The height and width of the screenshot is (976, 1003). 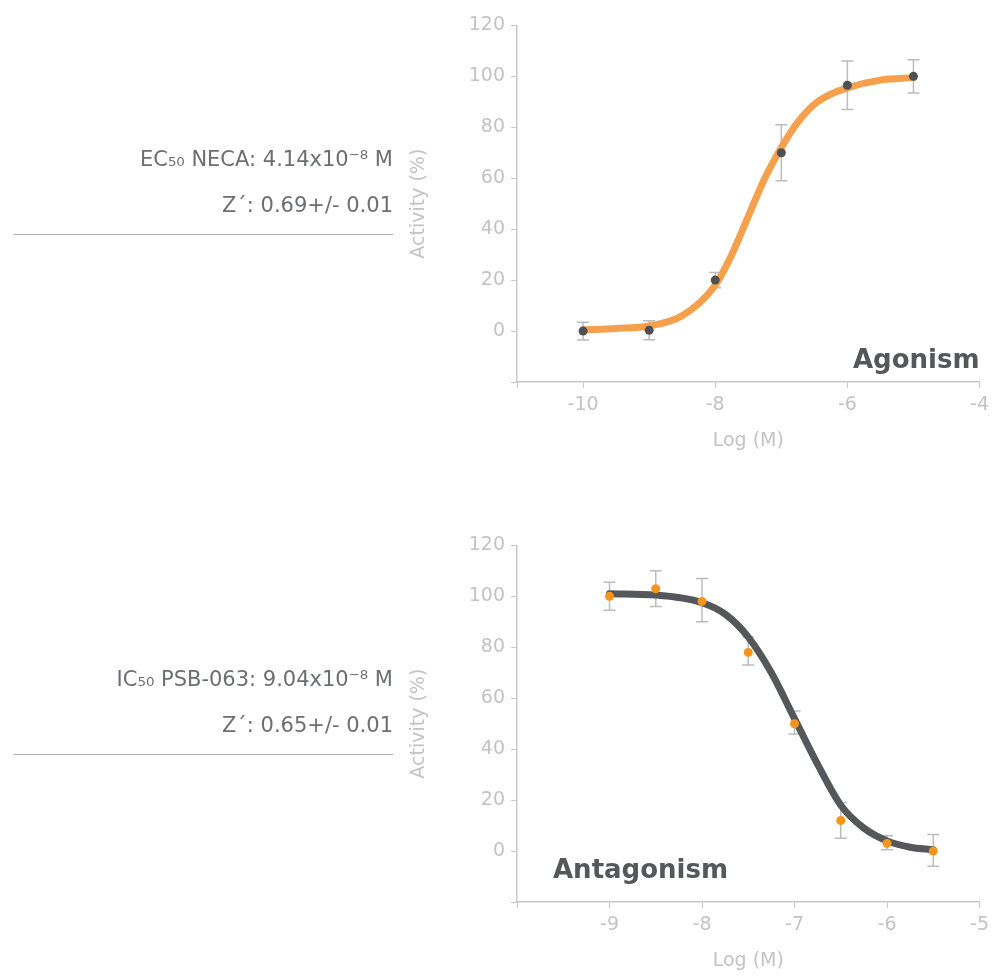 What do you see at coordinates (609, 923) in the screenshot?
I see `x-tick-label: -9` at bounding box center [609, 923].